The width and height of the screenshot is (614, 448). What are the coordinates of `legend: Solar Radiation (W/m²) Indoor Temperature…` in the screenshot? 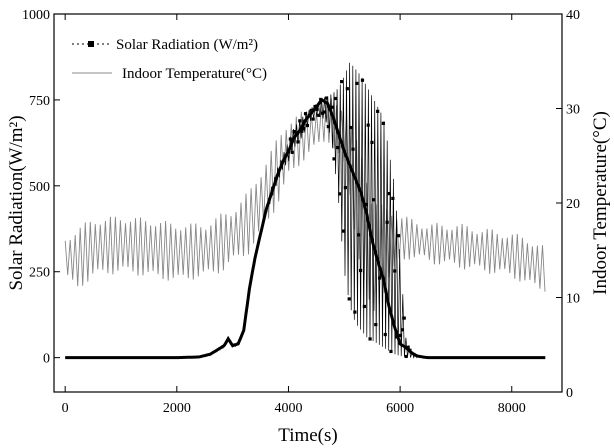 It's located at (169, 59).